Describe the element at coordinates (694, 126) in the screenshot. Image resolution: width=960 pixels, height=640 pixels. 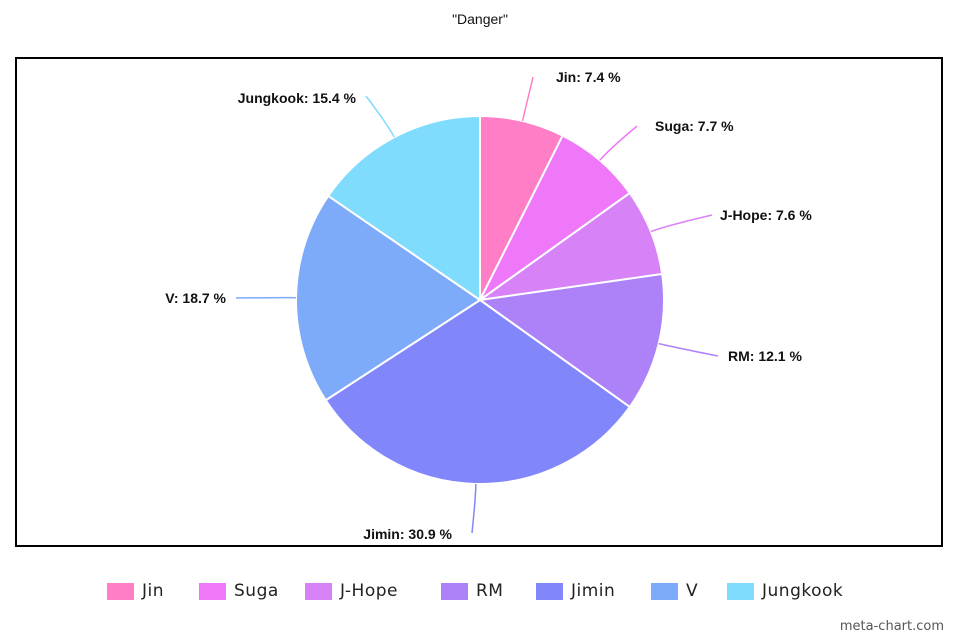
I see `slice-label-suga: Suga: 7.7 %` at that location.